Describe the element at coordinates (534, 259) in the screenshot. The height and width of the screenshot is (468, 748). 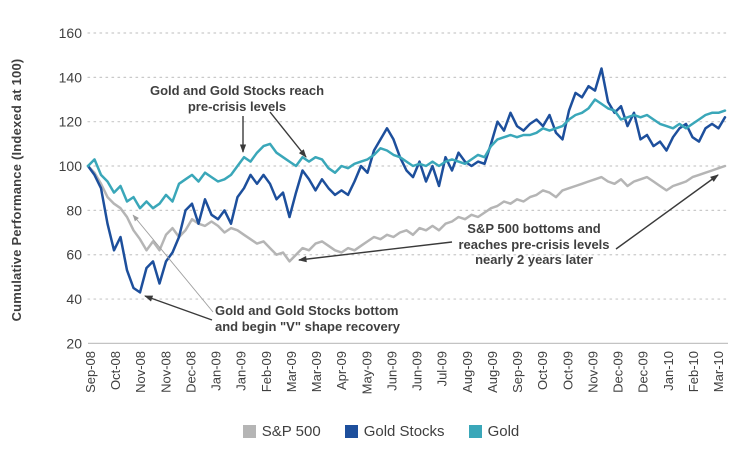
I see `annotation-line: nearly 2 years later` at that location.